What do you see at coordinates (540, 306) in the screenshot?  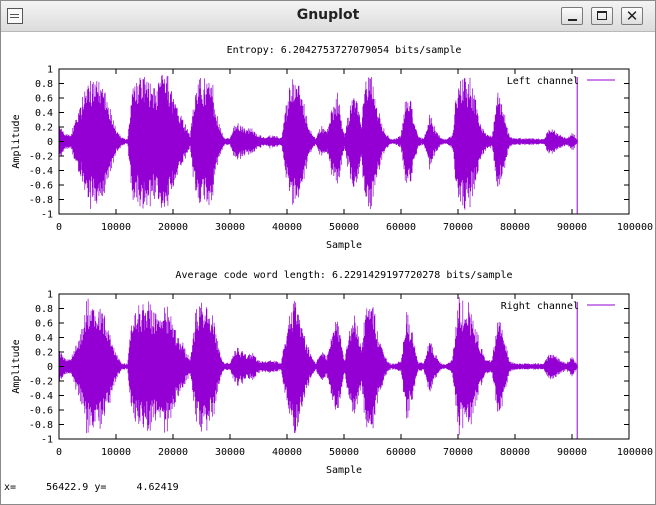 I see `legend-label: Right channel` at bounding box center [540, 306].